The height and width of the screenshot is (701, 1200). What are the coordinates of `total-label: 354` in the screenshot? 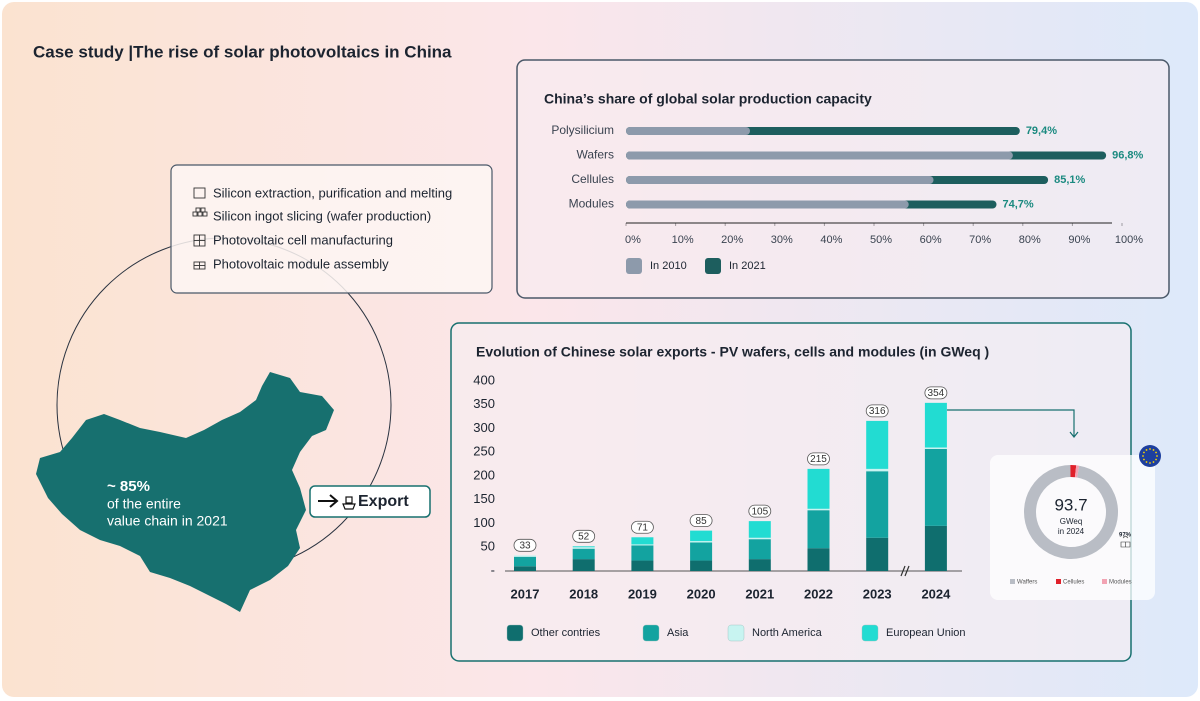 It's located at (936, 393).